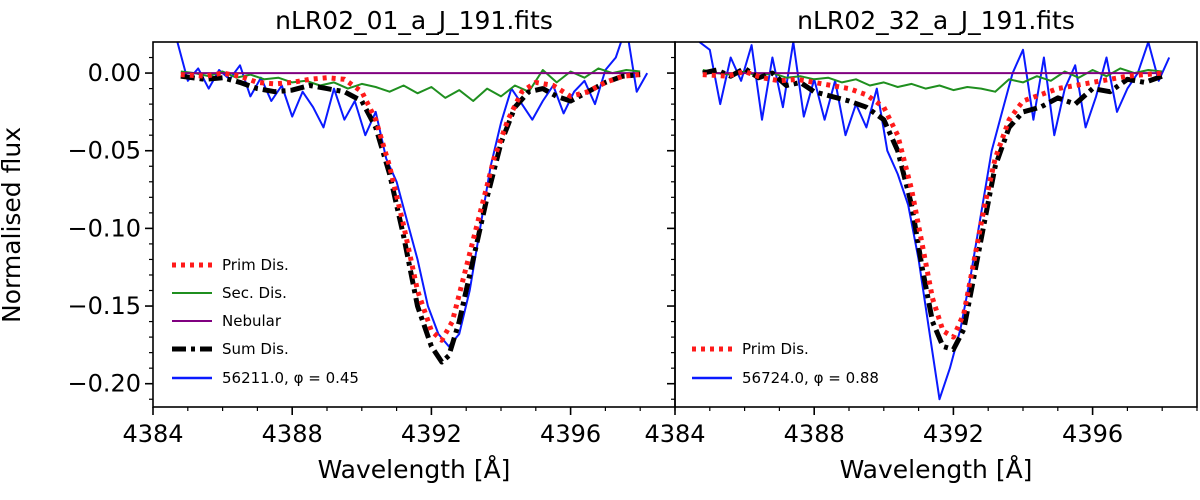  I want to click on y-tick-label: −0.10, so click(104, 228).